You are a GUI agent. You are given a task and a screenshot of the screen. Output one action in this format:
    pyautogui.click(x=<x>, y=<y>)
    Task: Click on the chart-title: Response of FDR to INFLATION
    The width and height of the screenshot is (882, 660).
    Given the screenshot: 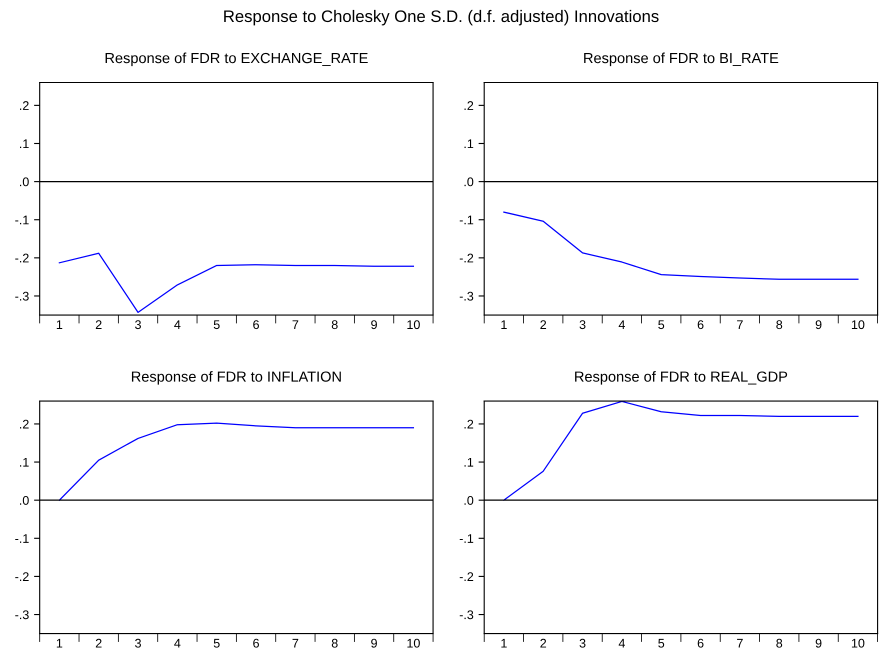 What is the action you would take?
    pyautogui.click(x=236, y=378)
    